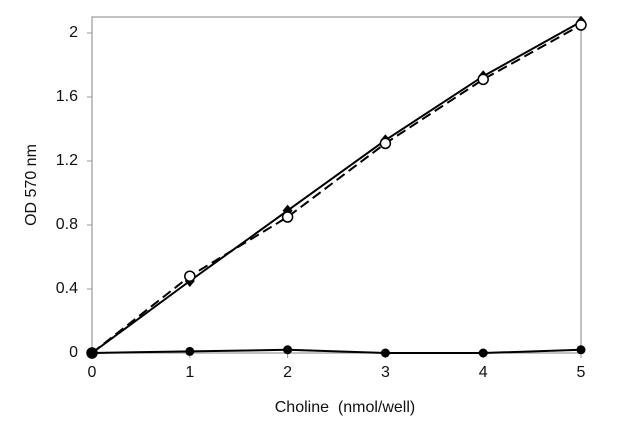  I want to click on y-axis-label: OD 570 nm, so click(31, 185).